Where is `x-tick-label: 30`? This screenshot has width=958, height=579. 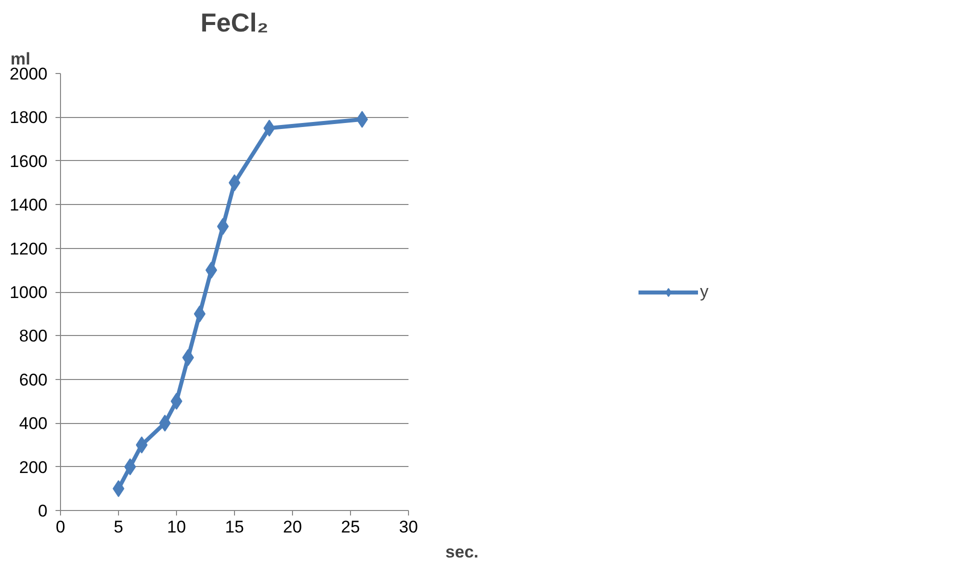 x-tick-label: 30 is located at coordinates (408, 527).